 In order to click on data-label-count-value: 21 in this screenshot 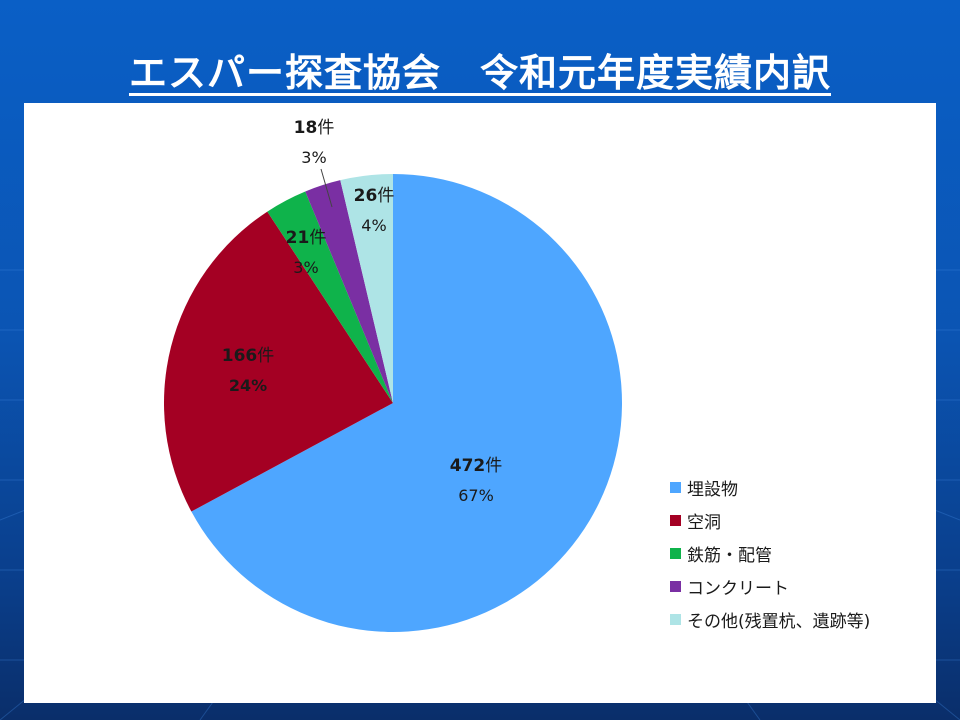, I will do `click(298, 238)`.